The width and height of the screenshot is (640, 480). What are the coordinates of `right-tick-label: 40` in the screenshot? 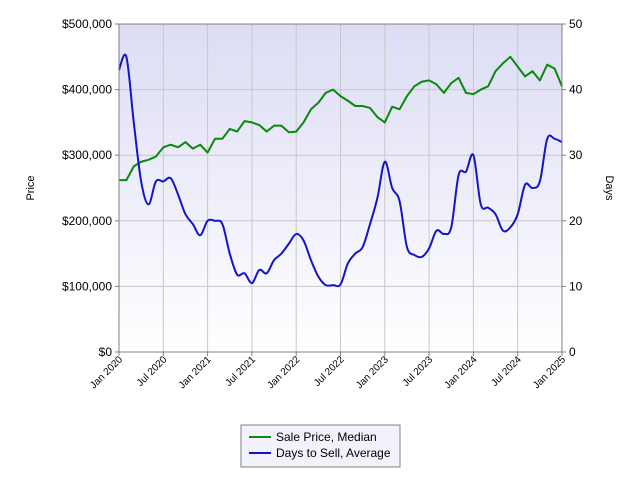 It's located at (576, 90).